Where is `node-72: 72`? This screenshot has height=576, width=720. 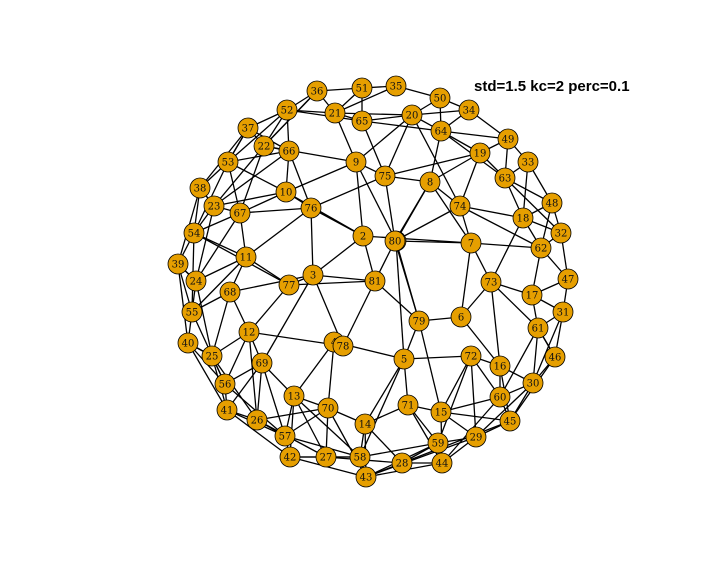
node-72: 72 is located at coordinates (471, 356).